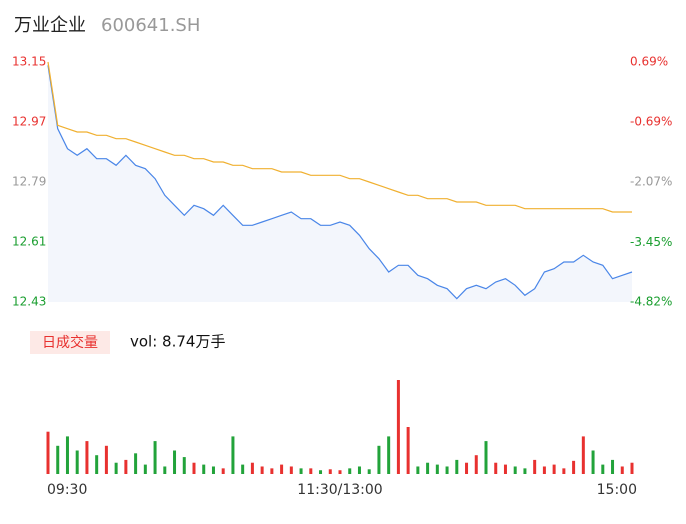 Image resolution: width=686 pixels, height=524 pixels. Describe the element at coordinates (177, 342) in the screenshot. I see `volume-text: vol: 8.74万手` at that location.